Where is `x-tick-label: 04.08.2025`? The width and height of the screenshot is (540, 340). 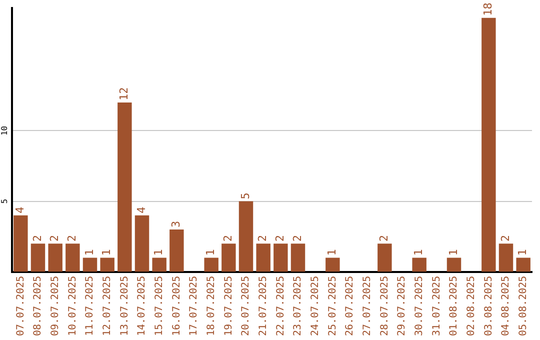 x-tick-label: 04.08.2025 is located at coordinates (506, 306).